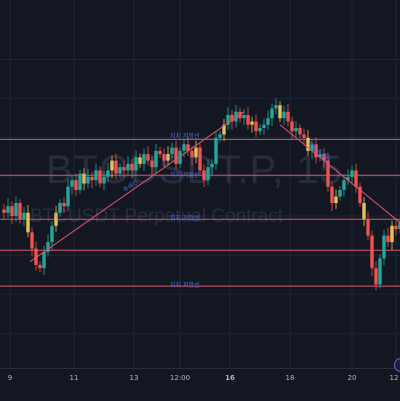 The image size is (400, 401). Describe the element at coordinates (134, 378) in the screenshot. I see `x-tick-label: 13` at that location.